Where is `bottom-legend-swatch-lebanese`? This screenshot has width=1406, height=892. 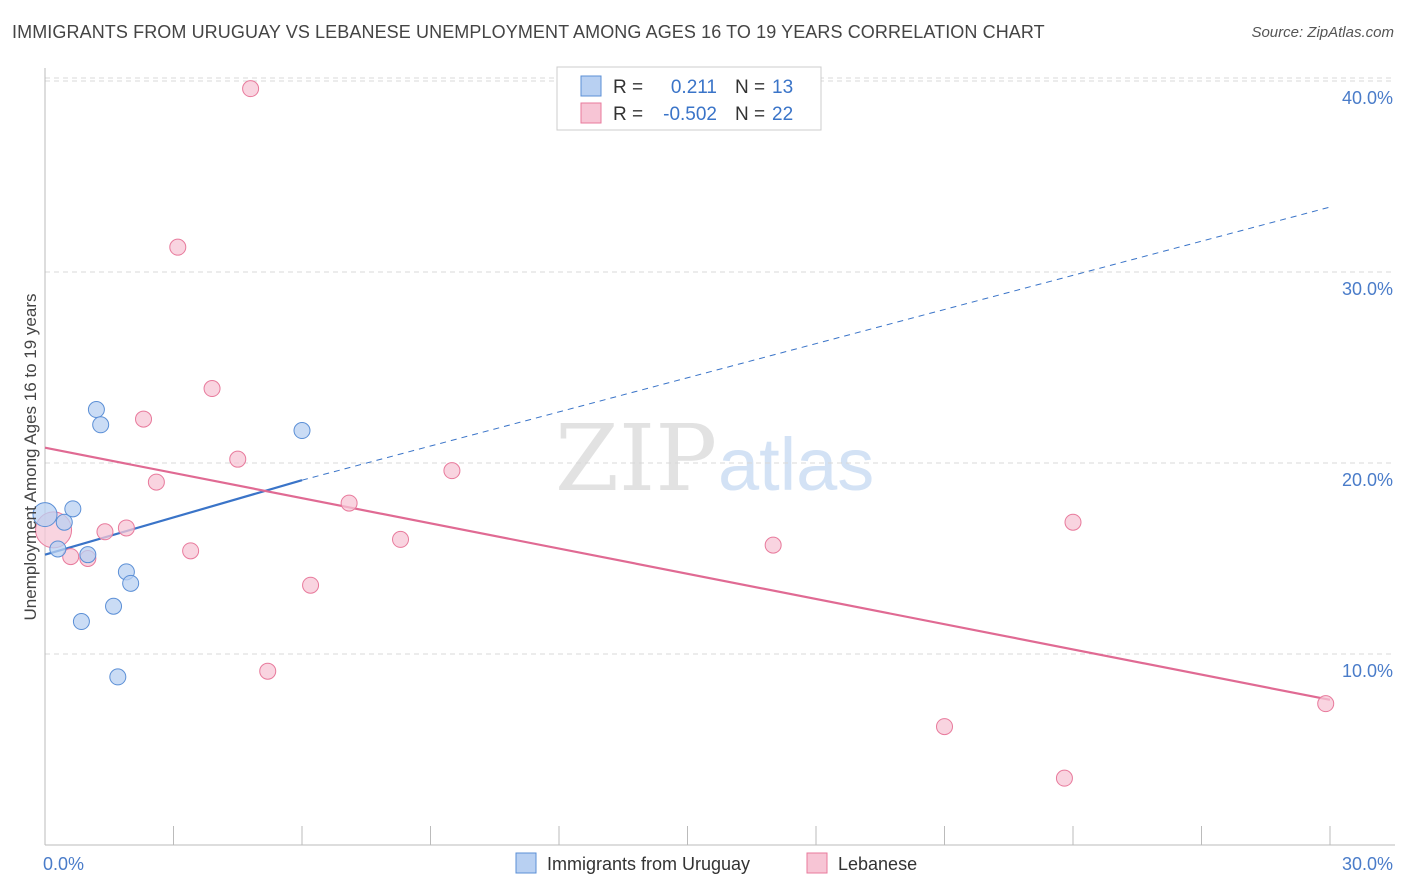
bottom-legend-swatch-lebanese is located at coordinates (817, 863).